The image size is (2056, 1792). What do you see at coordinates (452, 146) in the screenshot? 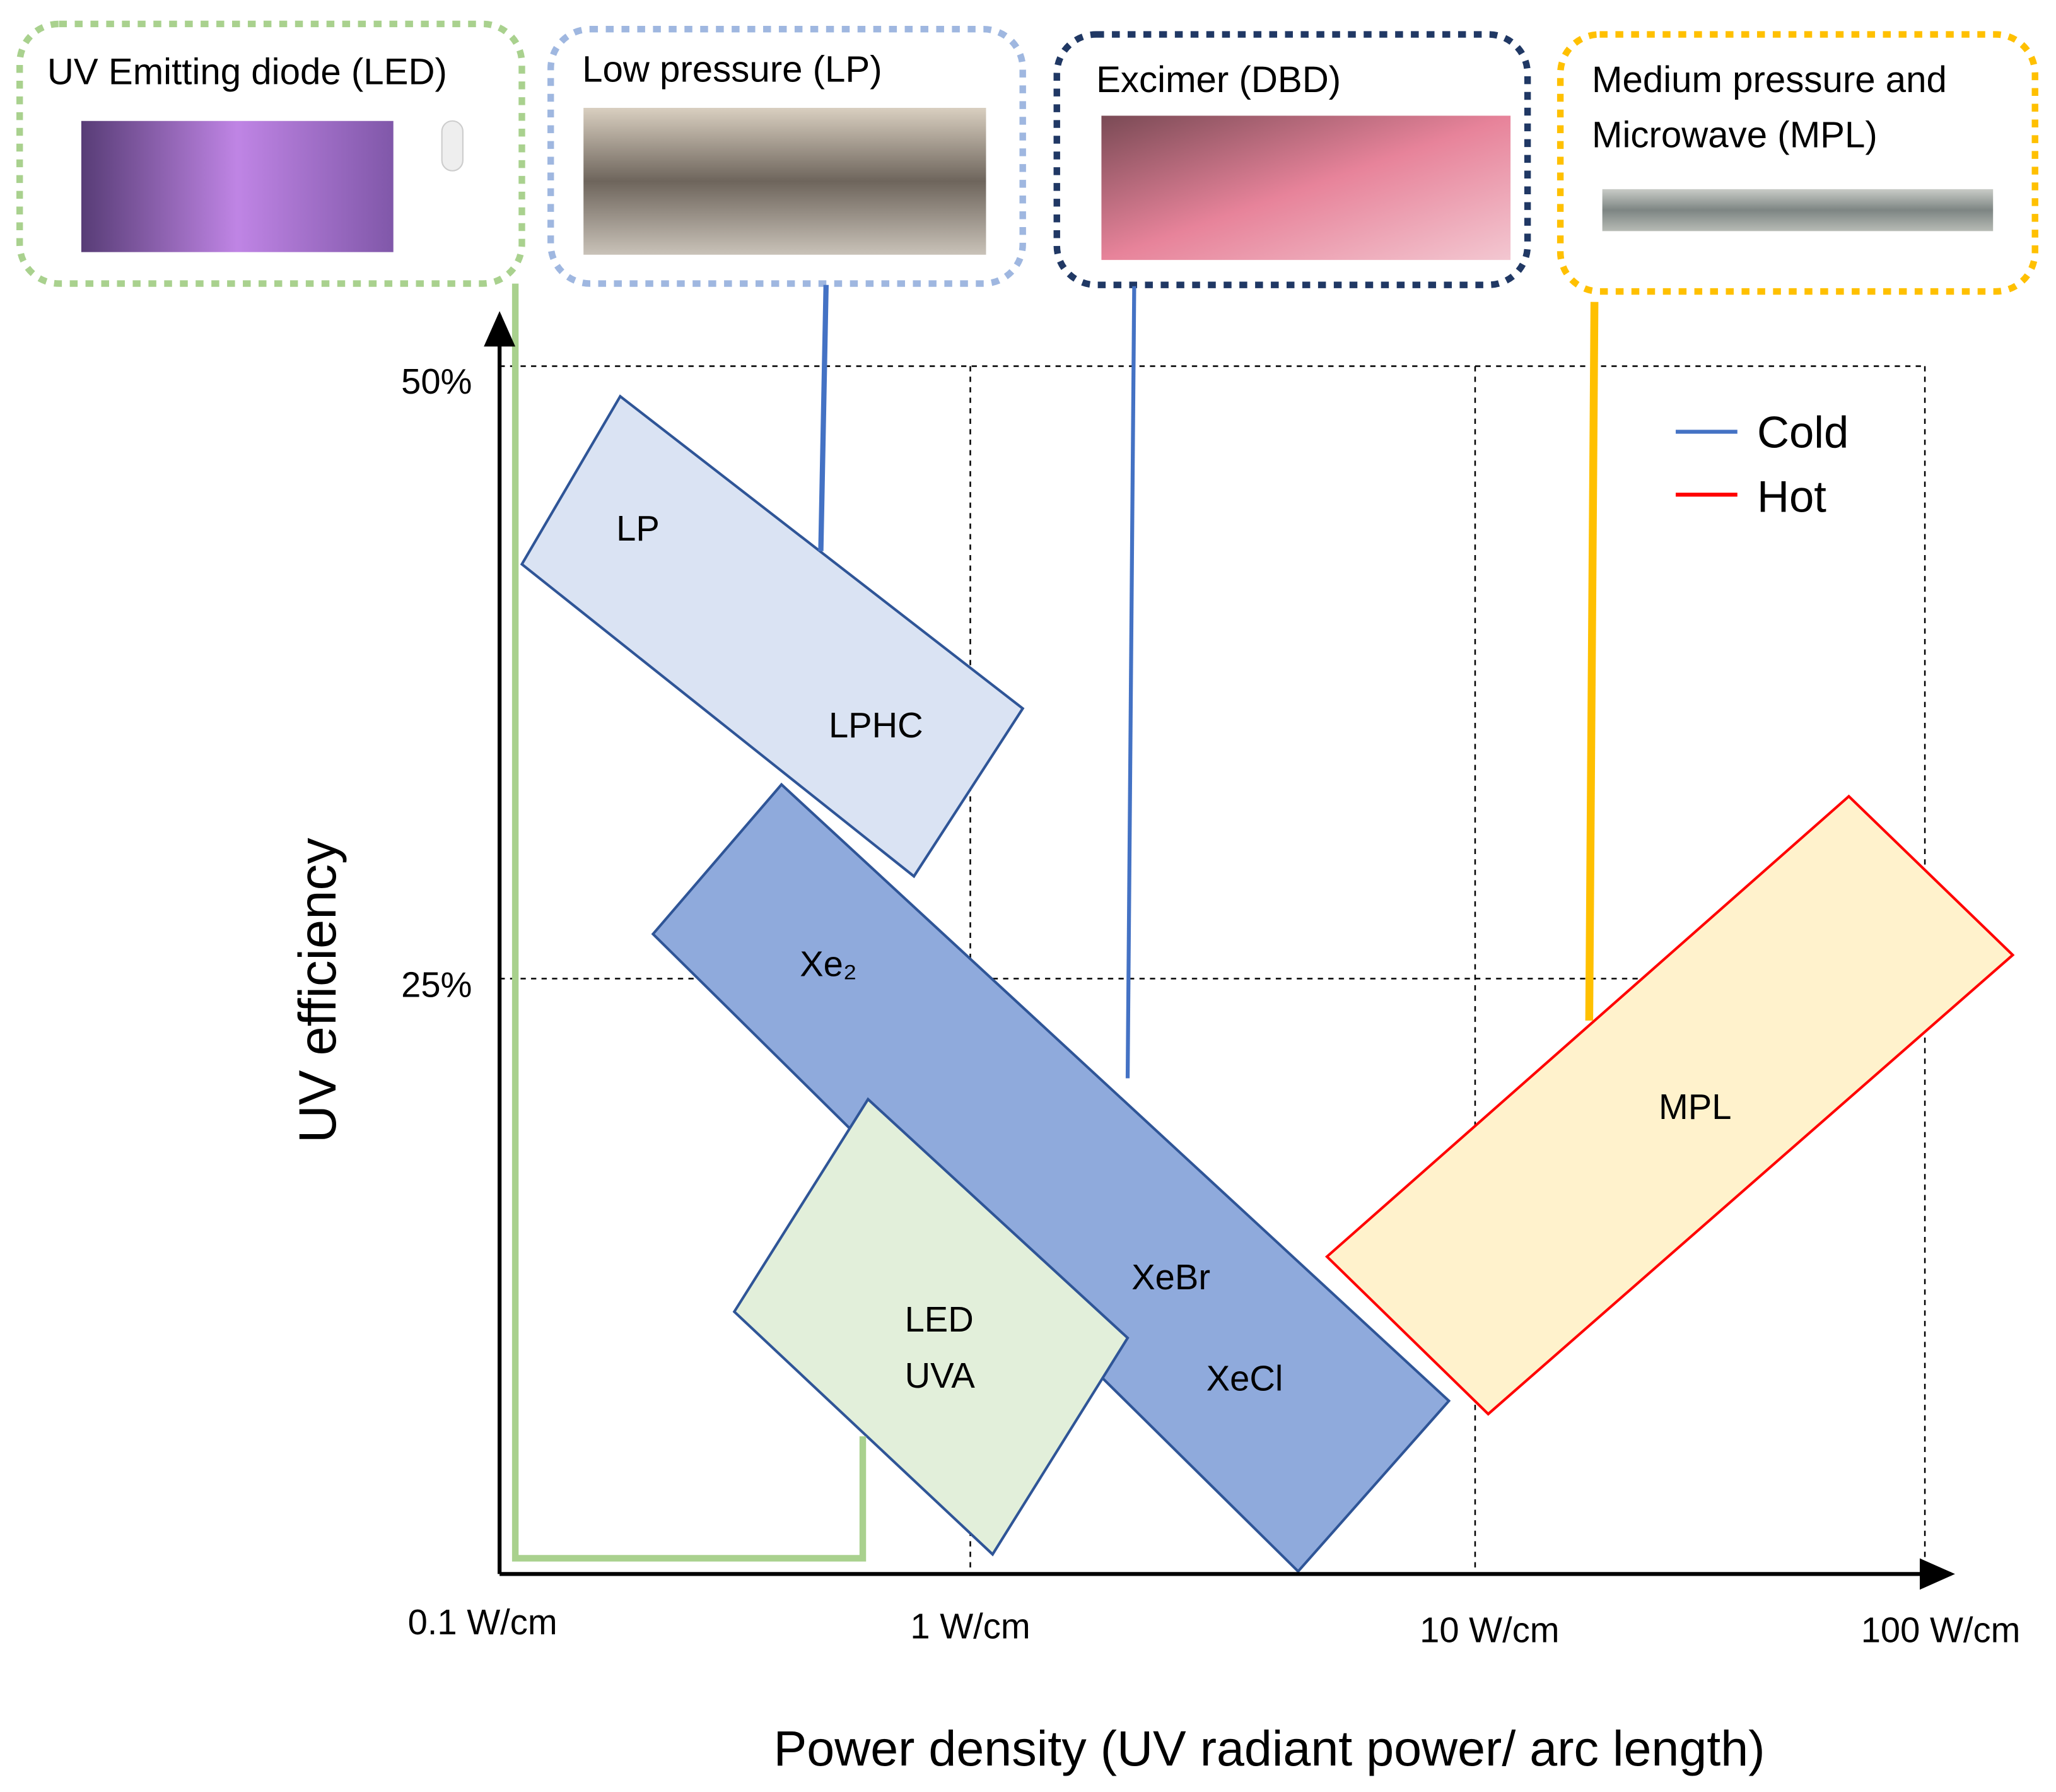
I see `led-icon` at bounding box center [452, 146].